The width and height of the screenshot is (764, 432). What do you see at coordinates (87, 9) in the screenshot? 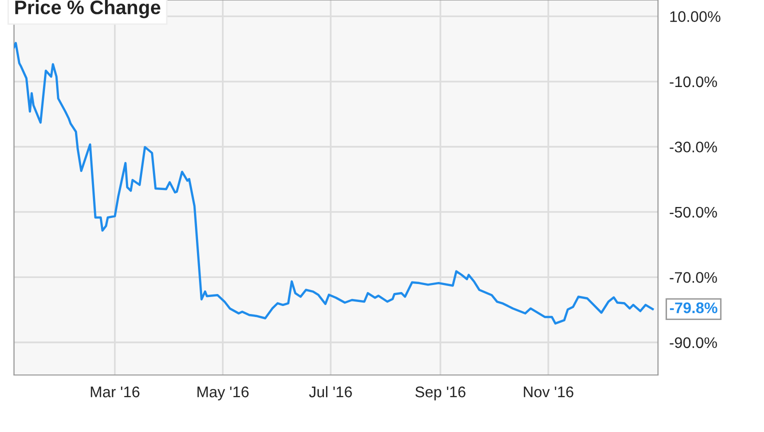
I see `chart-title: Price % Change` at bounding box center [87, 9].